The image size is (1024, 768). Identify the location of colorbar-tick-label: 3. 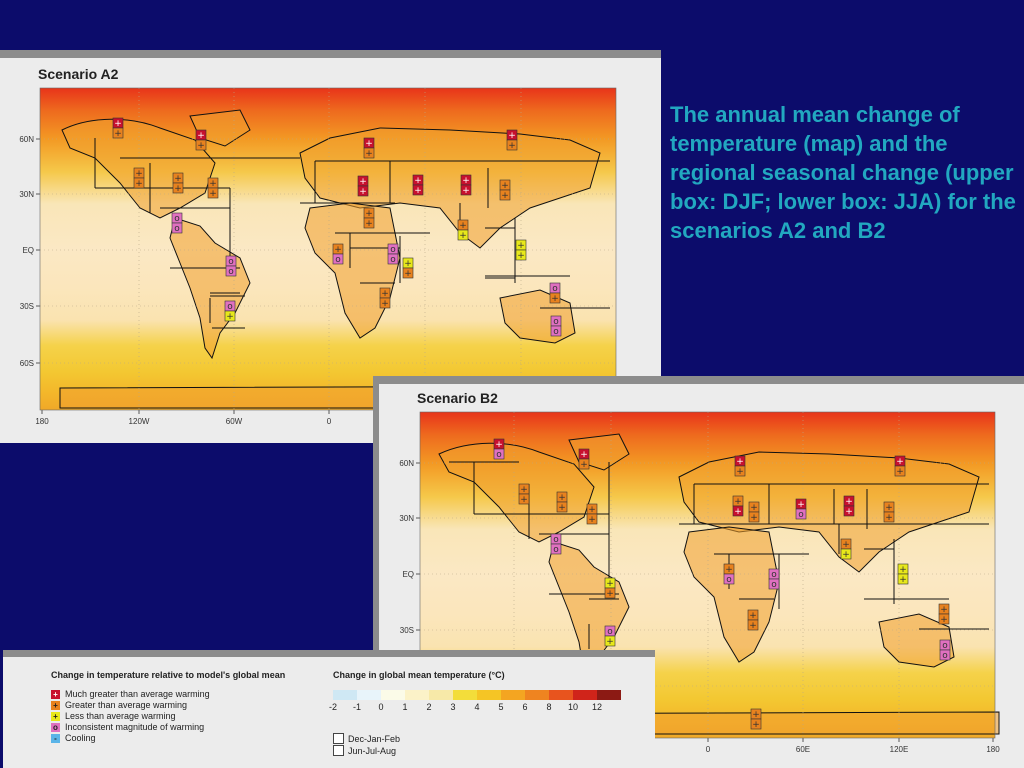
(453, 707).